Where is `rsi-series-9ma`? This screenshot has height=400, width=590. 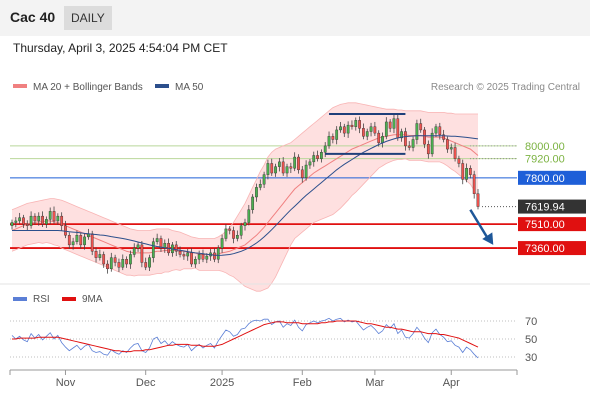
rsi-series-9ma is located at coordinates (245, 336).